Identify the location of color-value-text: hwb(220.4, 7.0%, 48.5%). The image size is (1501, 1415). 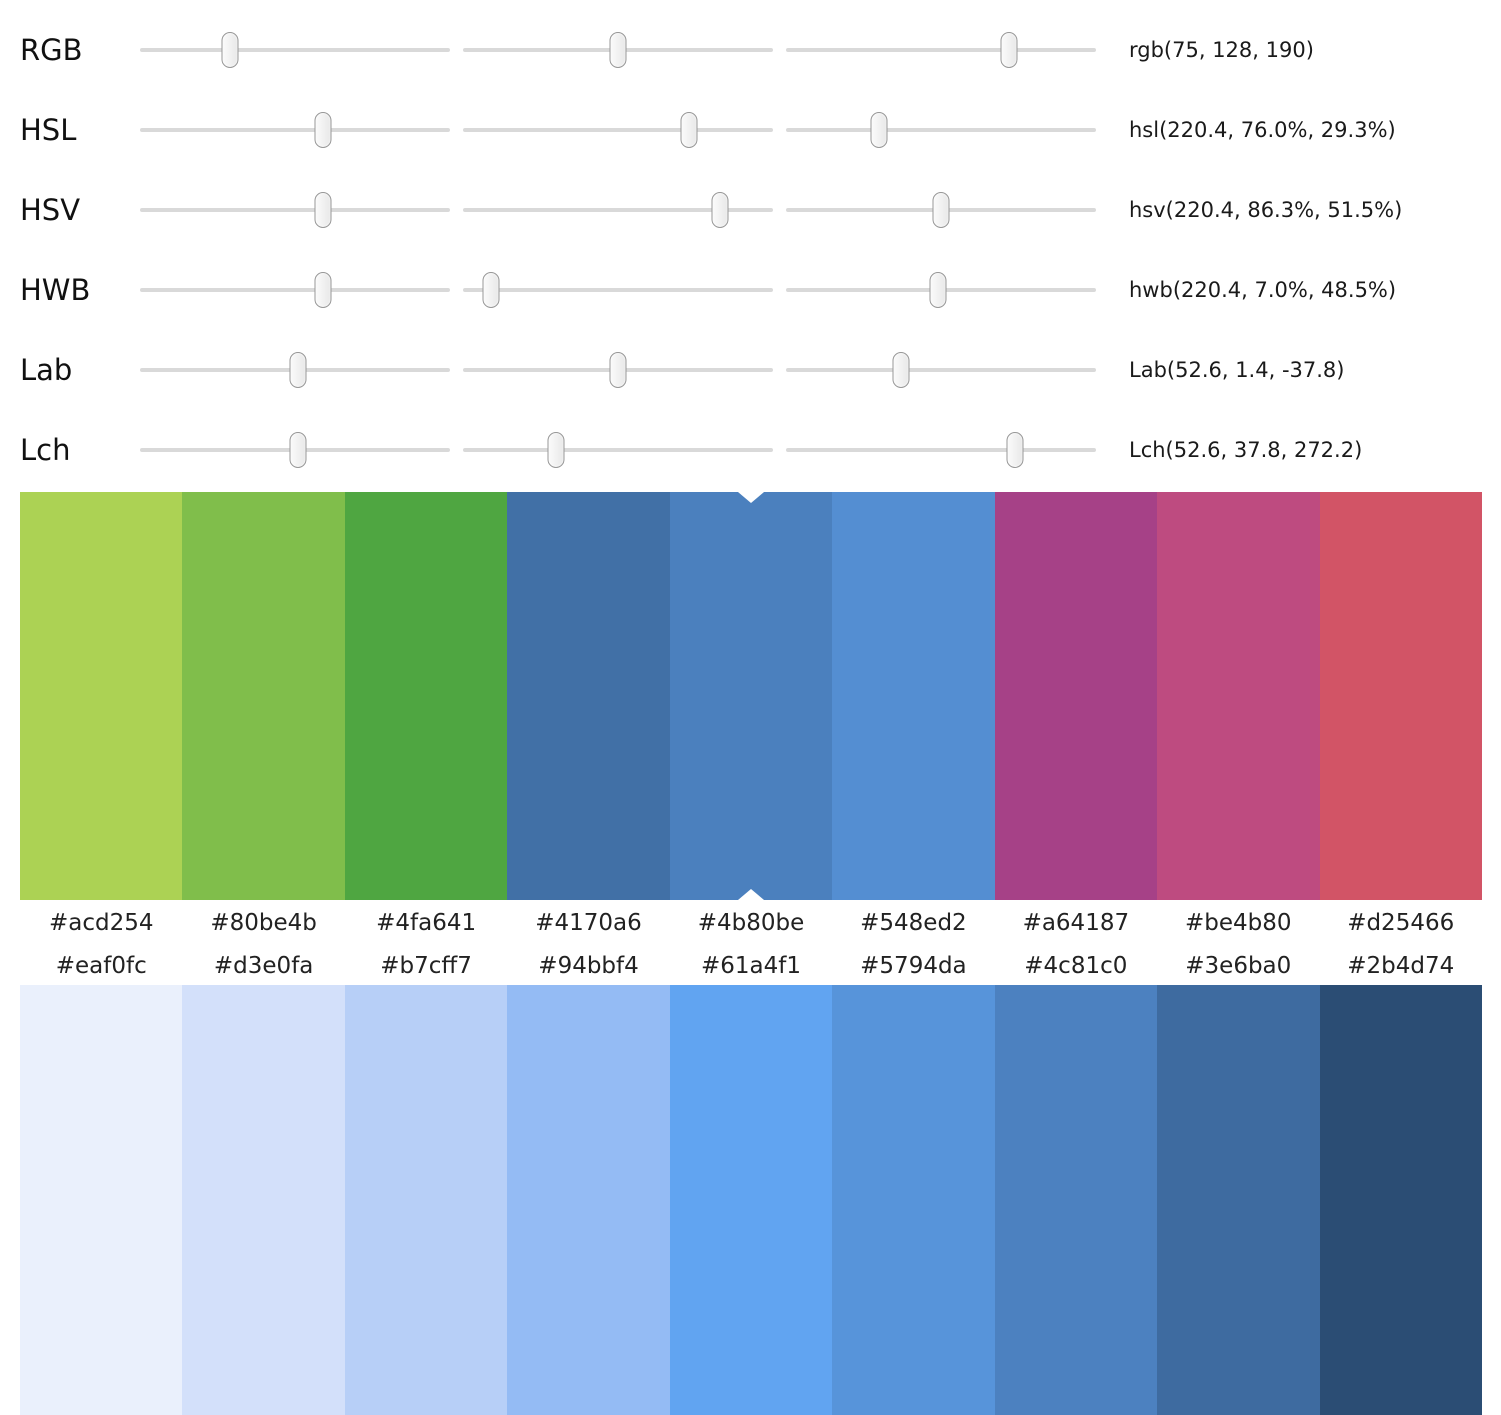
(1263, 290).